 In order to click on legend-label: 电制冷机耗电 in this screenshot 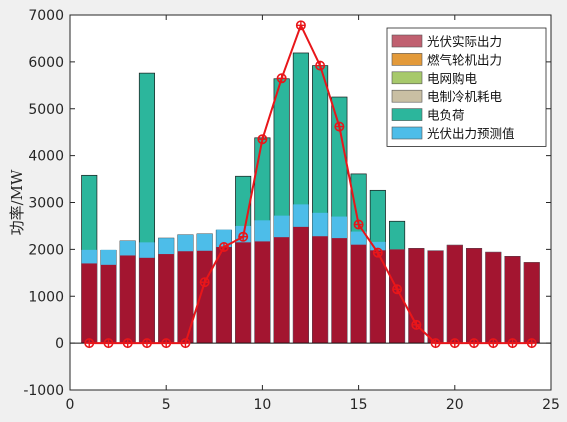, I will do `click(465, 96)`.